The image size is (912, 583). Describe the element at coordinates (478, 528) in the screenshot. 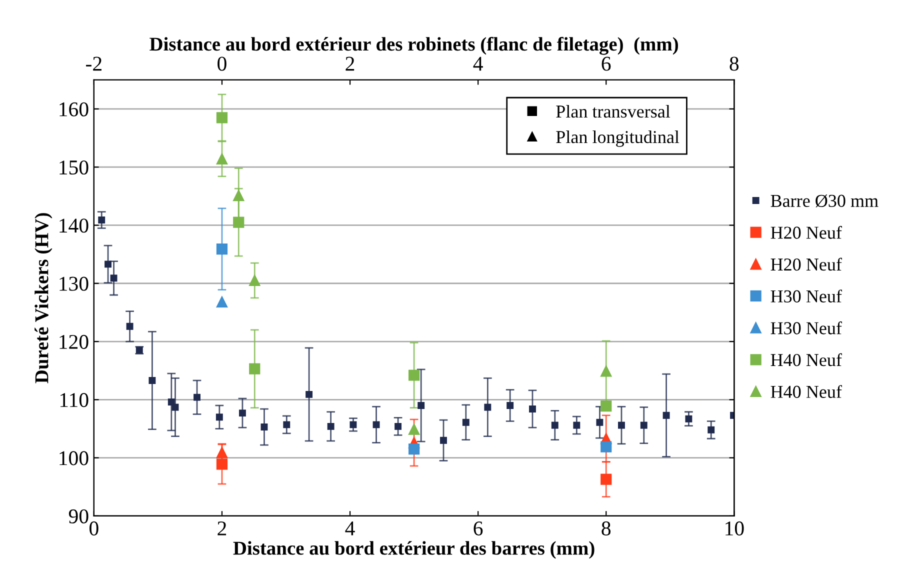

I see `x-tick-label: 6` at that location.